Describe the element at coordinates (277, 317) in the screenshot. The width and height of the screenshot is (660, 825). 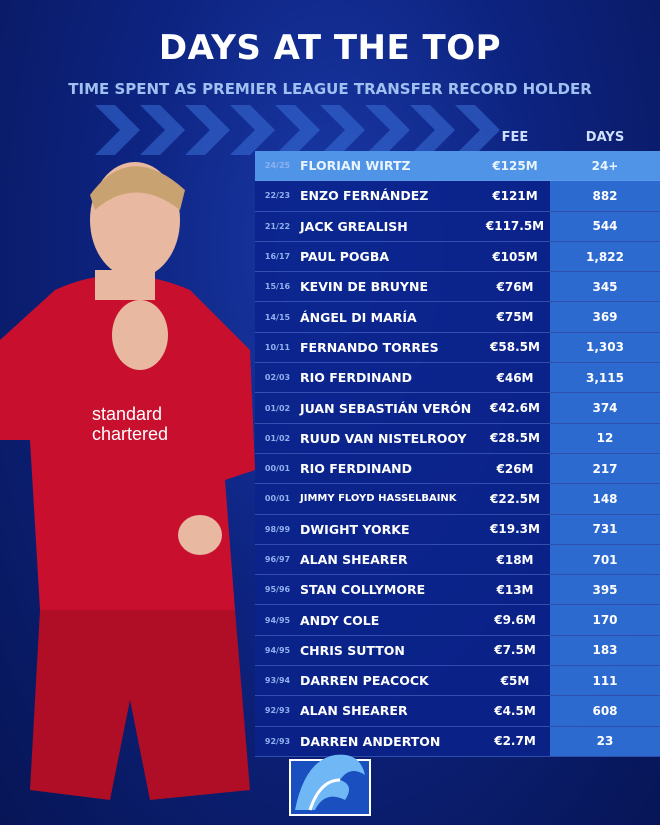
I see `season-cell: 14/15` at that location.